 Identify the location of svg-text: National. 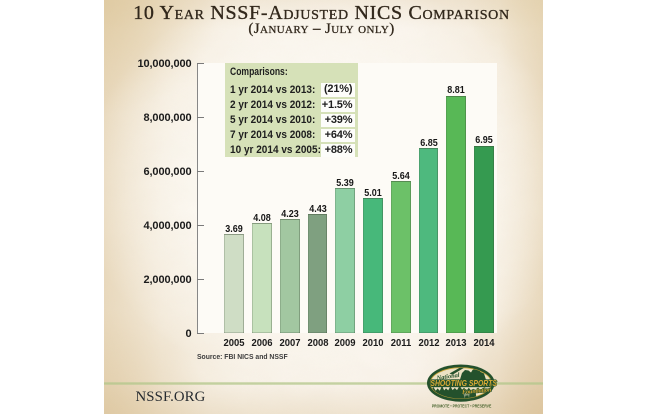
(447, 377).